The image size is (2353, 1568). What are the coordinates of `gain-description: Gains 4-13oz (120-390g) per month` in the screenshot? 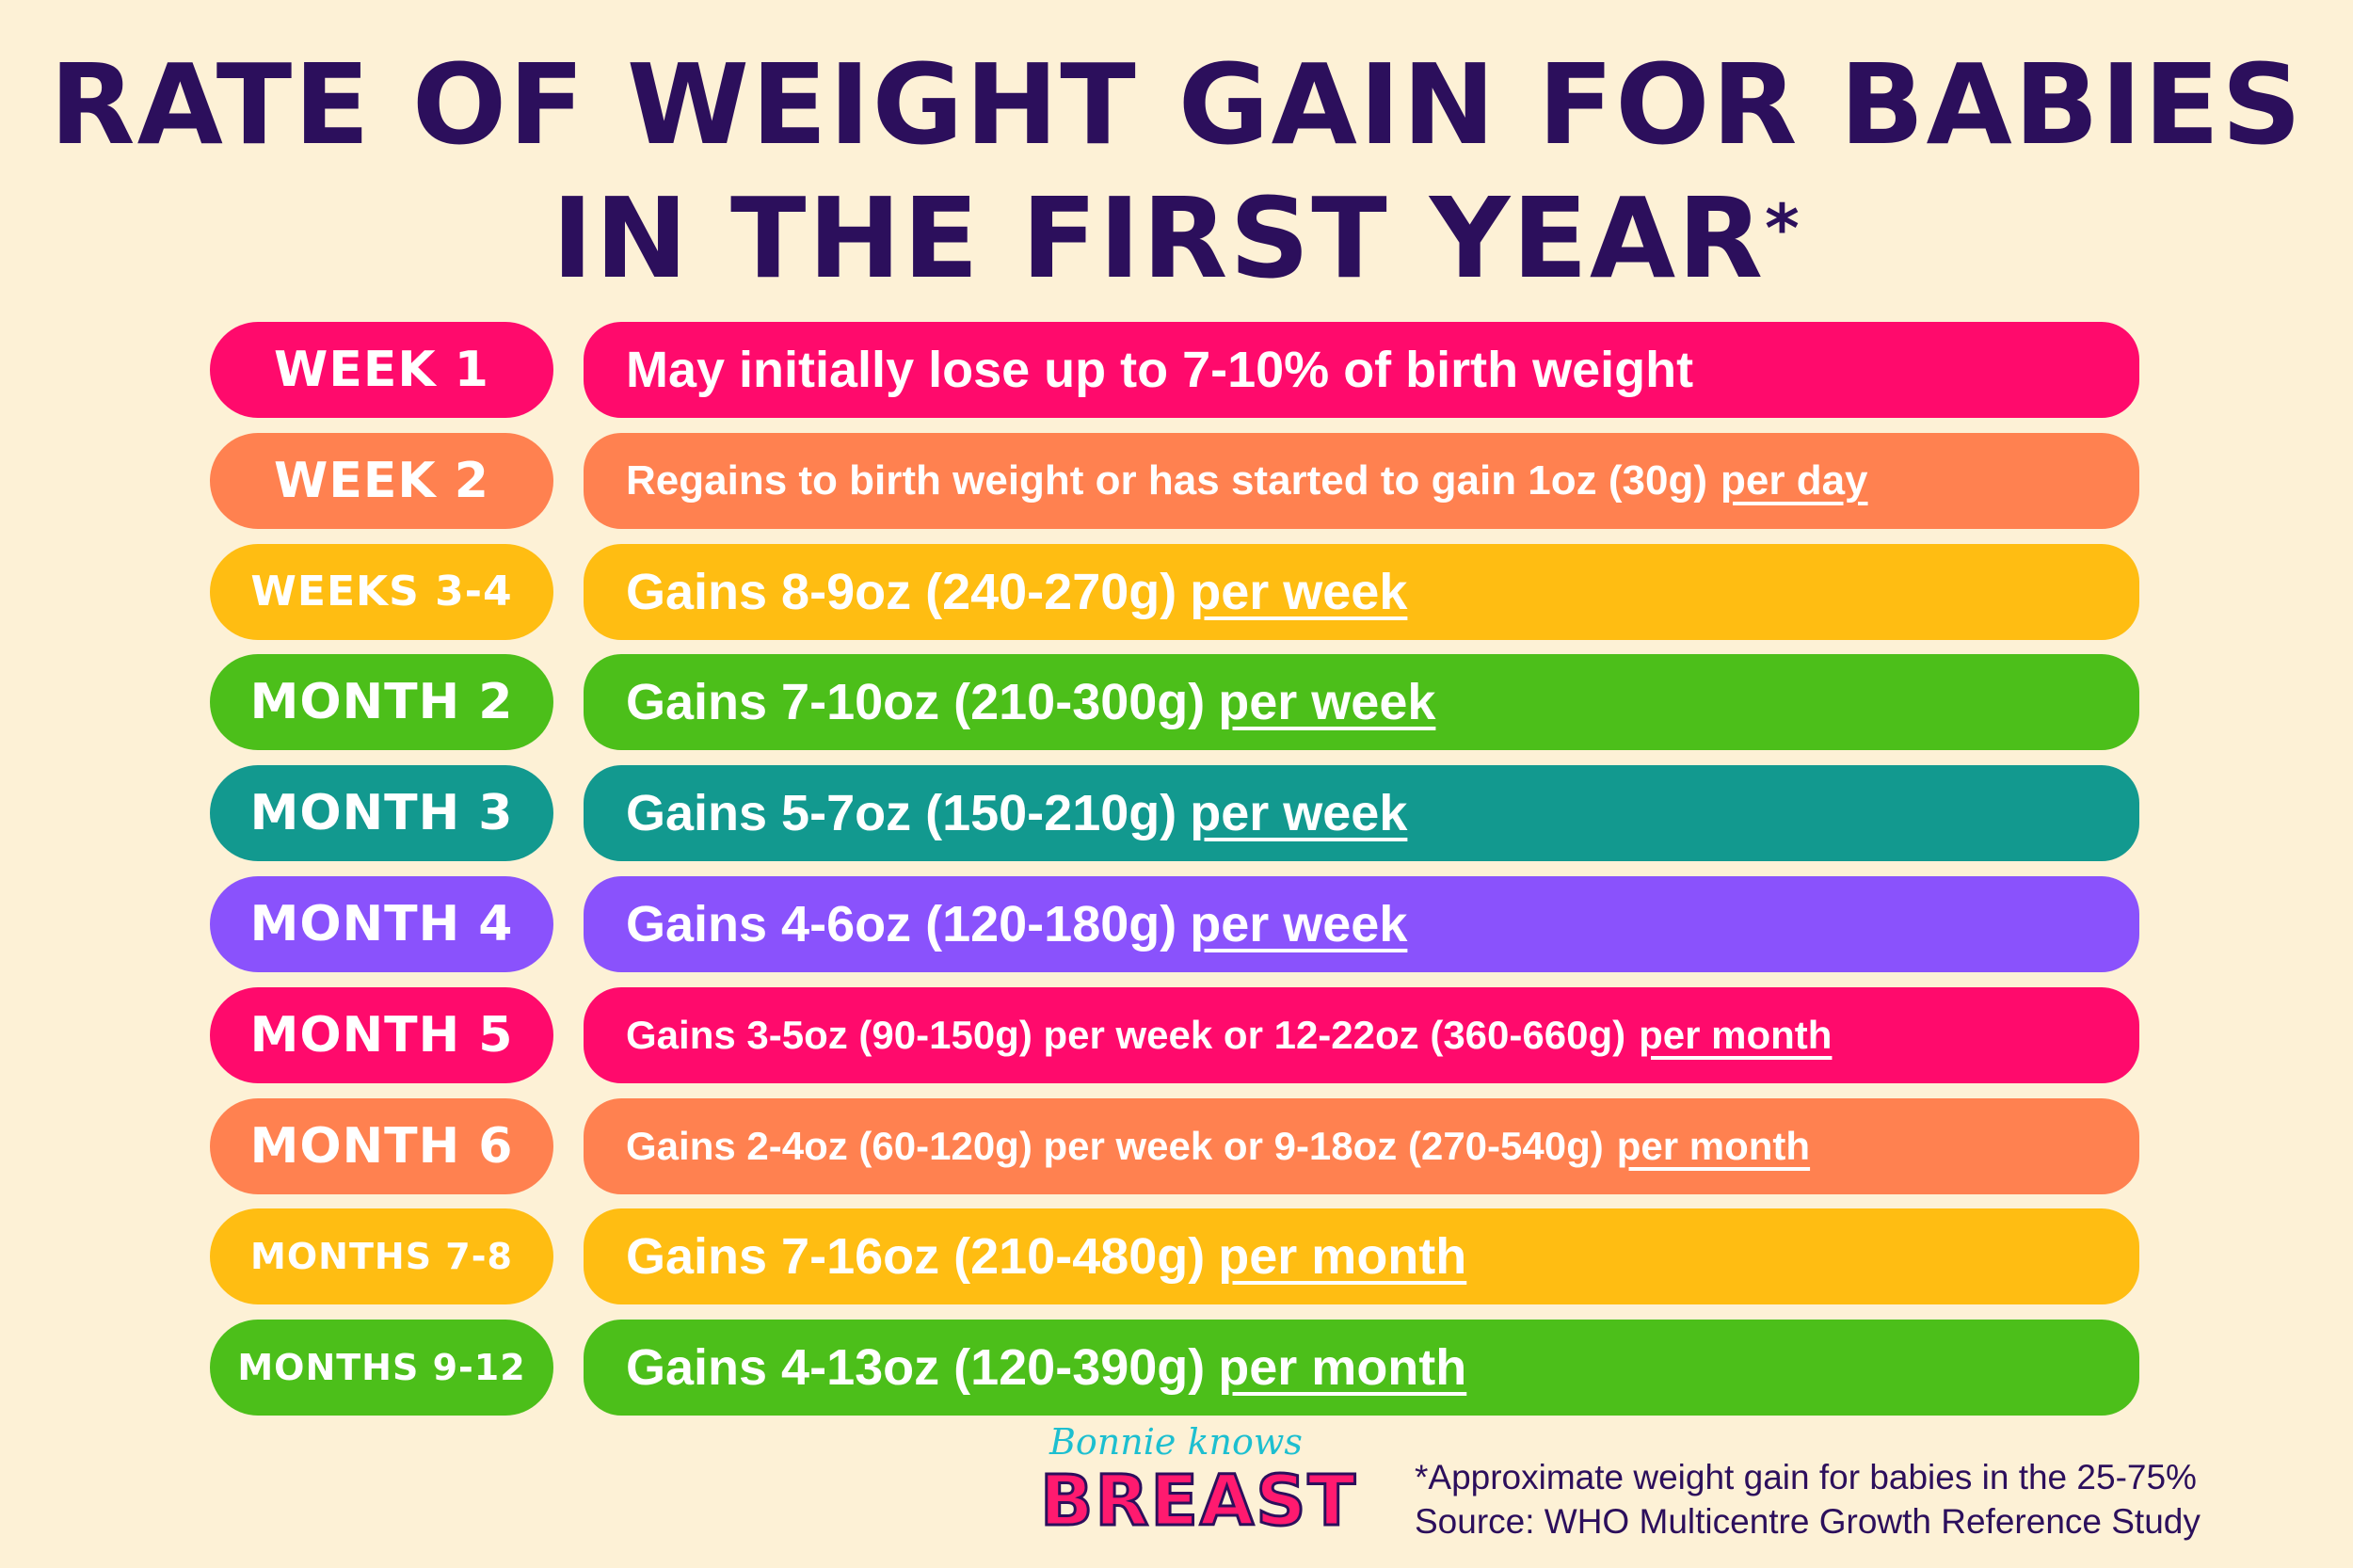 It's located at (1361, 1368).